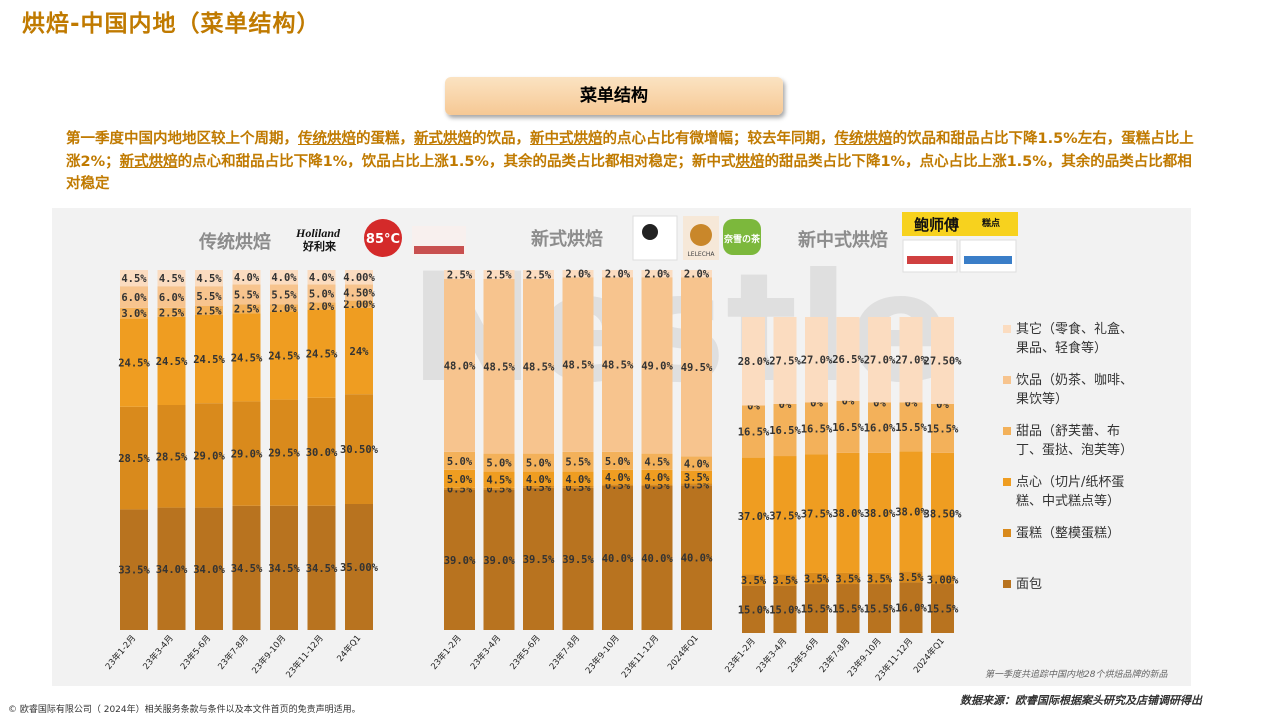  What do you see at coordinates (1076, 675) in the screenshot?
I see `tracking-note: 第一季度共追踪中国内地28个烘焙品牌的新品` at bounding box center [1076, 675].